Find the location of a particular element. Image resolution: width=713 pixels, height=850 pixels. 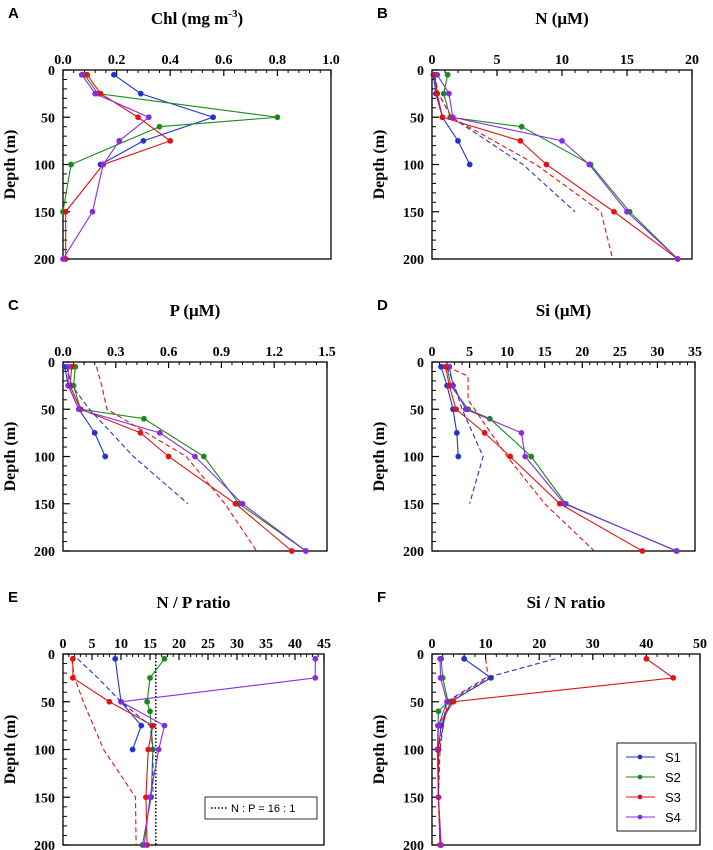

x-tick-label: 15 is located at coordinates (150, 644).